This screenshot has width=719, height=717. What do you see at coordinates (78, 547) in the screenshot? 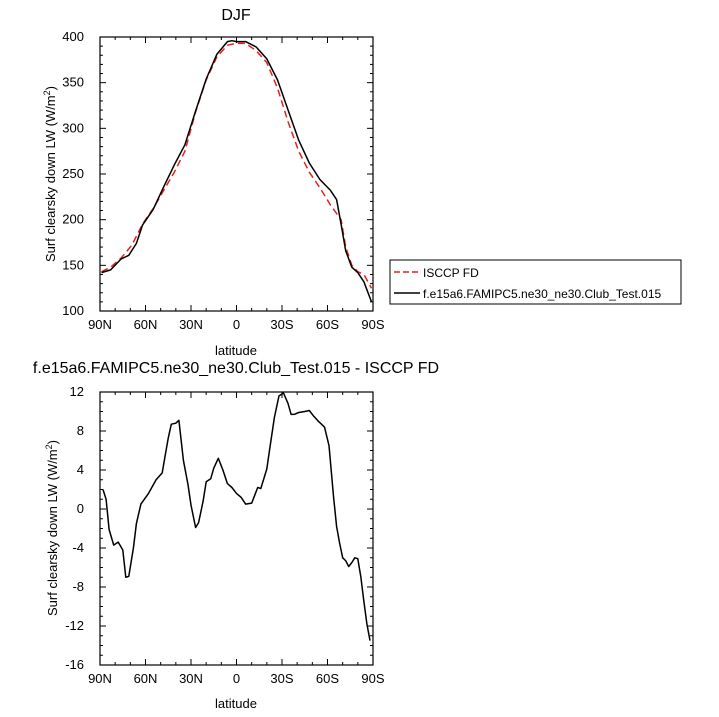
I see `bottom-y-tick-label: -4` at bounding box center [78, 547].